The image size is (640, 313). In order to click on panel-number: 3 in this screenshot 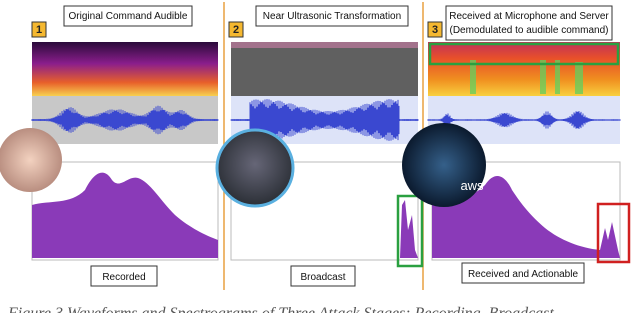, I will do `click(435, 30)`.